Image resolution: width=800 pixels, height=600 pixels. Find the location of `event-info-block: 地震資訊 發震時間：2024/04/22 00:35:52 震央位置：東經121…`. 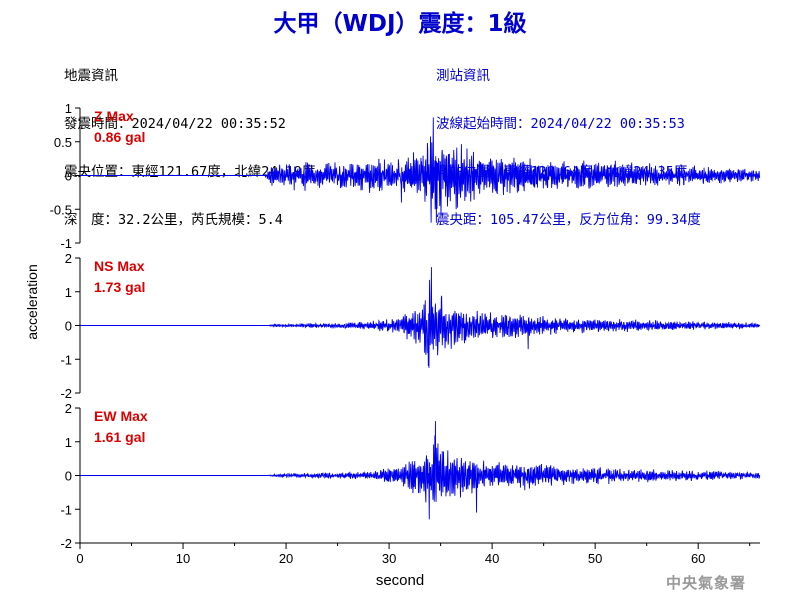

event-info-block: 地震資訊 發震時間：2024/04/22 00:35:52 震央位置：東經121… is located at coordinates (189, 140).